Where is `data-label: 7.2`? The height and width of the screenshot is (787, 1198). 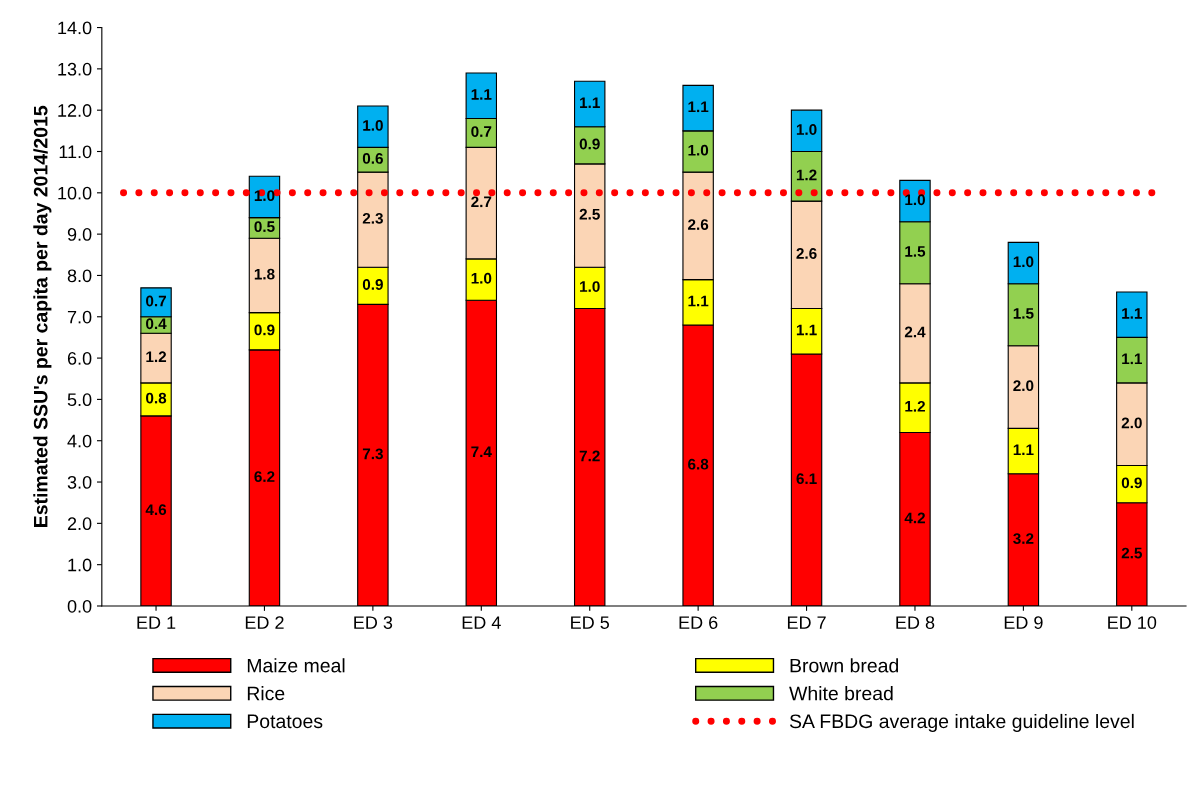 data-label: 7.2 is located at coordinates (589, 456).